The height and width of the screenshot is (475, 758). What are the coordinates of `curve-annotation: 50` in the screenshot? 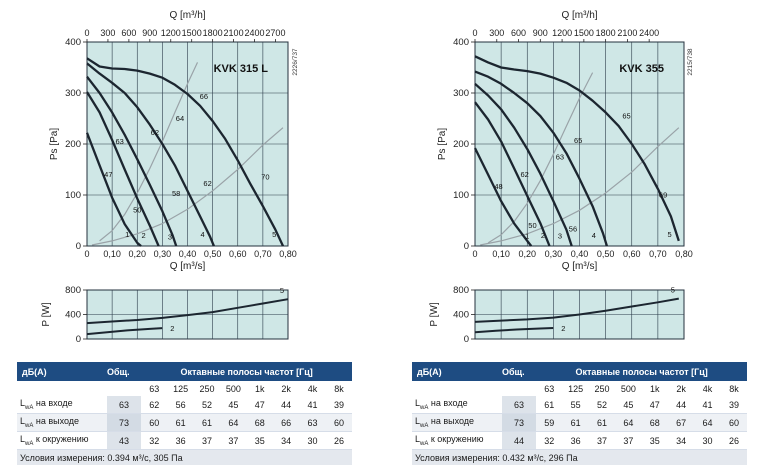 It's located at (532, 225).